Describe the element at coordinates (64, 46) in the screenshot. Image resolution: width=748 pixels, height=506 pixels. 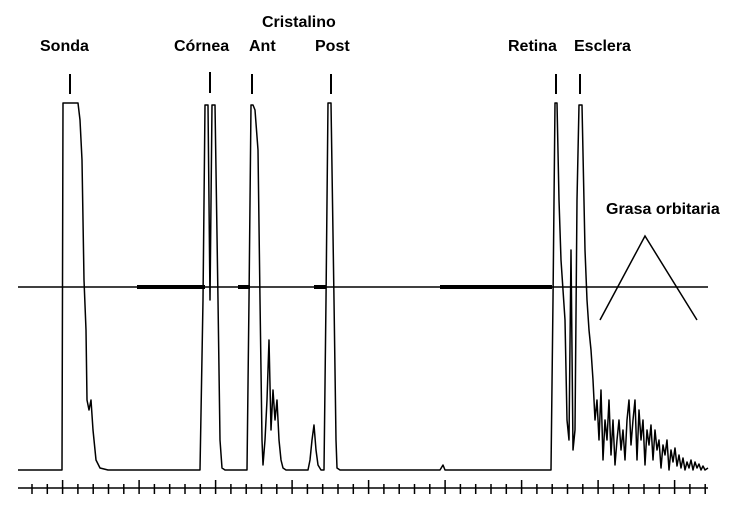
I see `label-probe: Sonda` at that location.